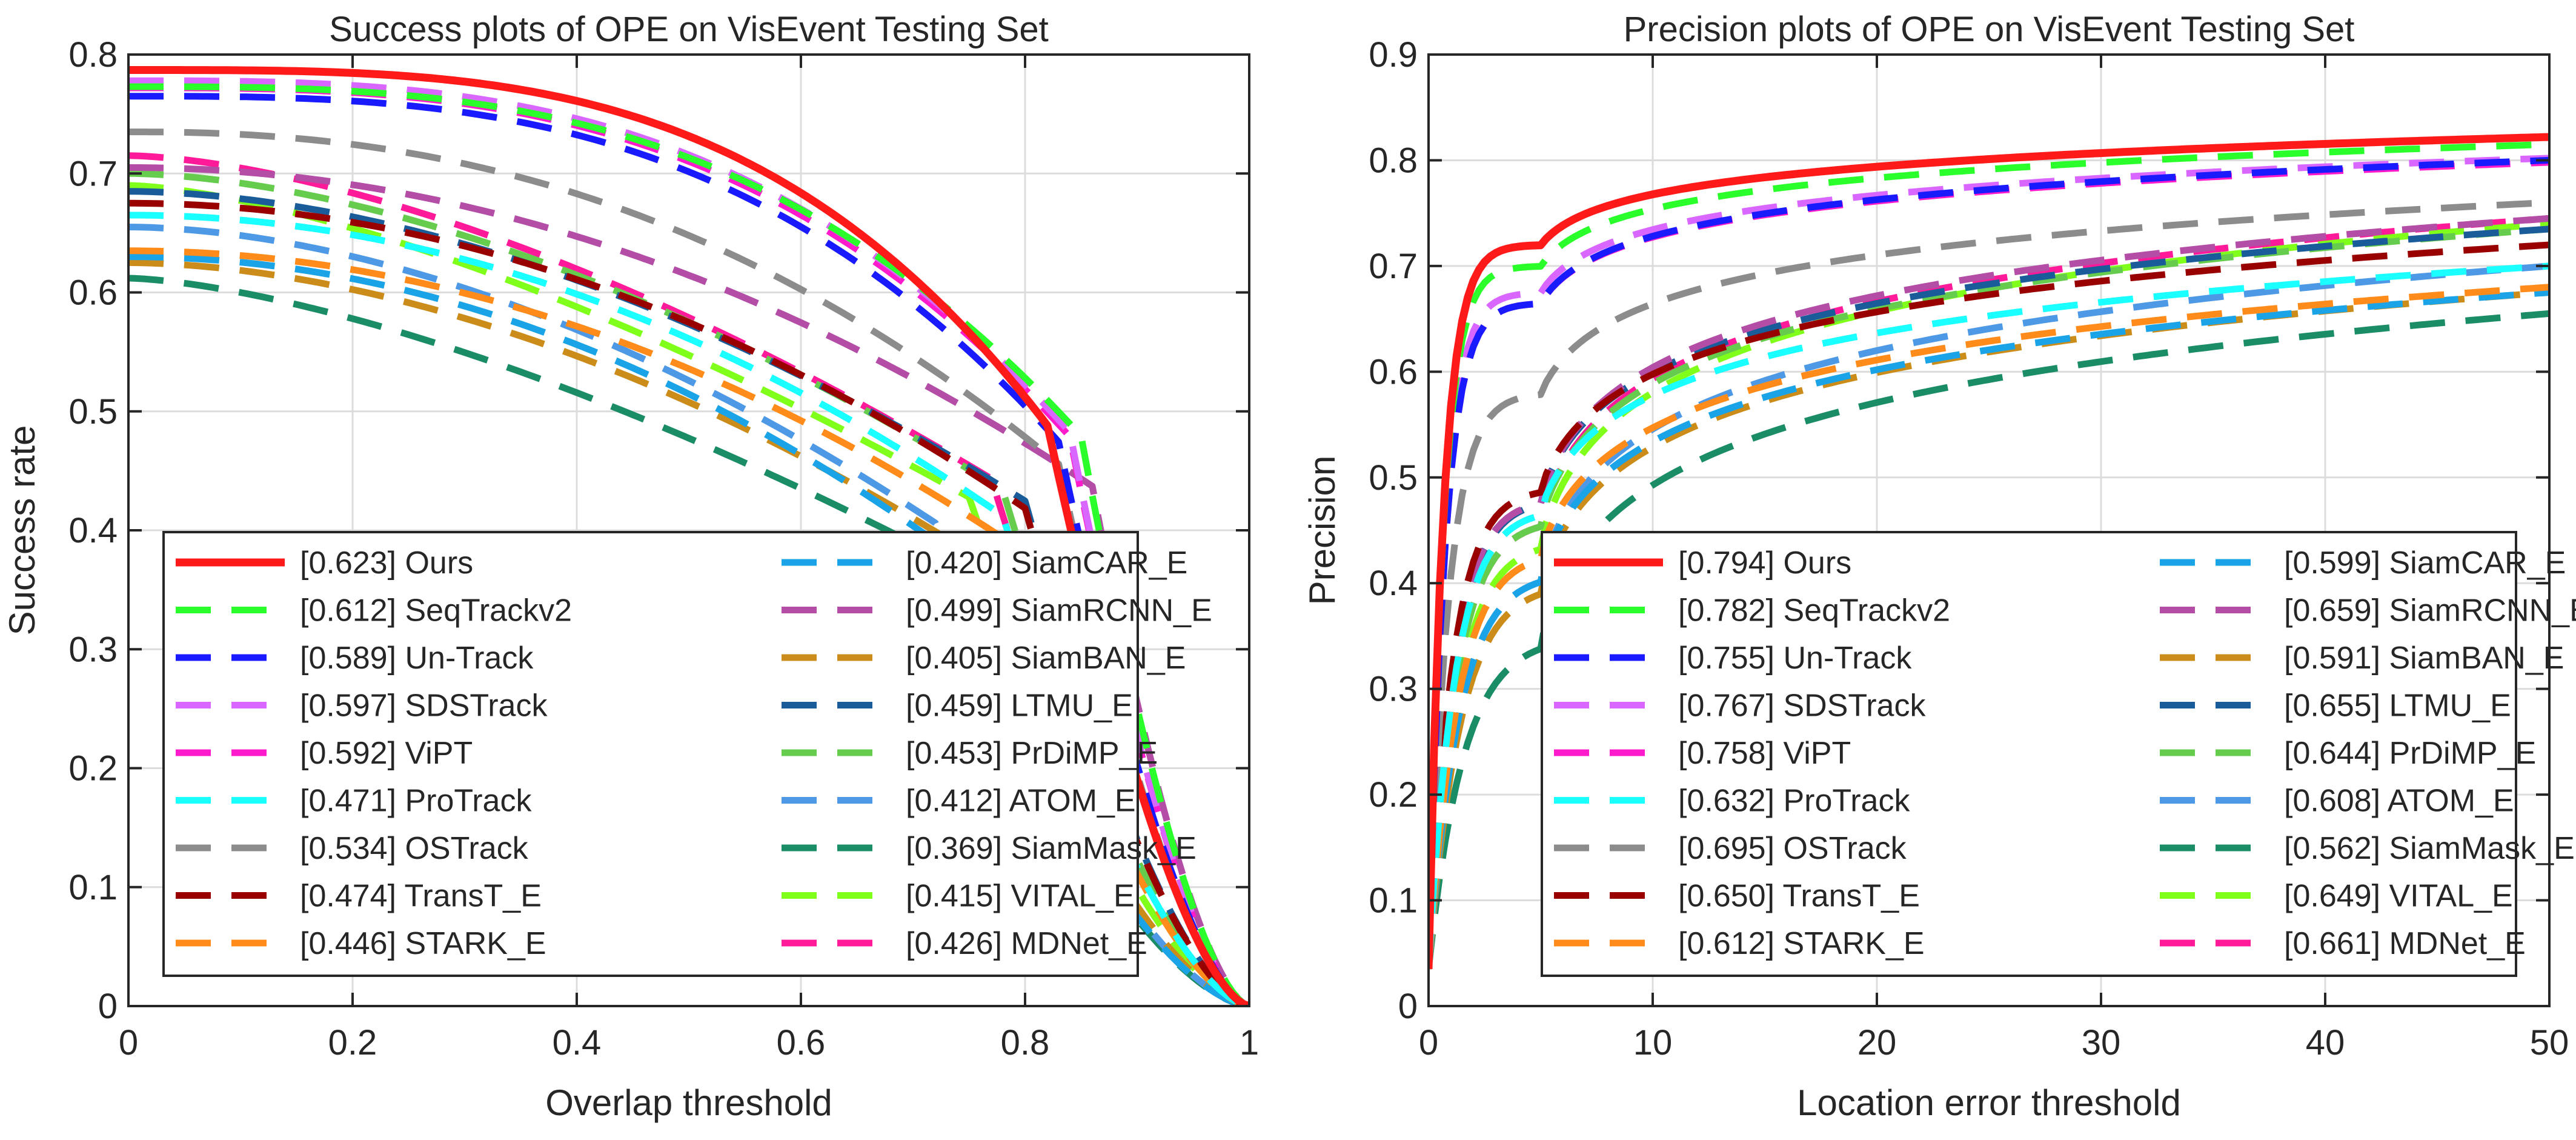 This screenshot has height=1140, width=2576. Describe the element at coordinates (2410, 753) in the screenshot. I see `legend-label-PrDiMP_E: [0.644] PrDiMP_E` at that location.